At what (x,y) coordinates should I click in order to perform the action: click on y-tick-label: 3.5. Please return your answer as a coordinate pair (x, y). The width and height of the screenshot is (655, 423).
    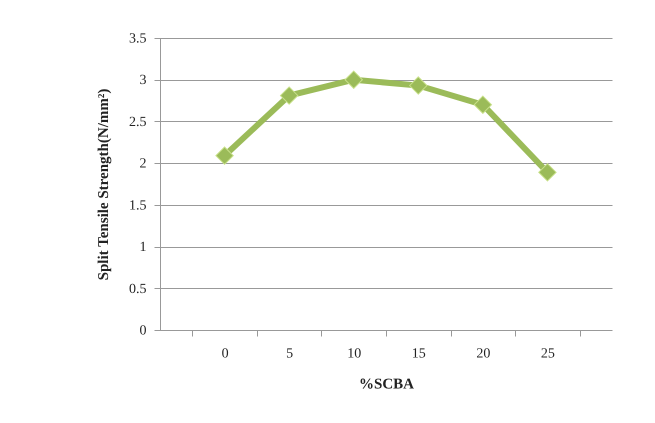
    Looking at the image, I should click on (137, 39).